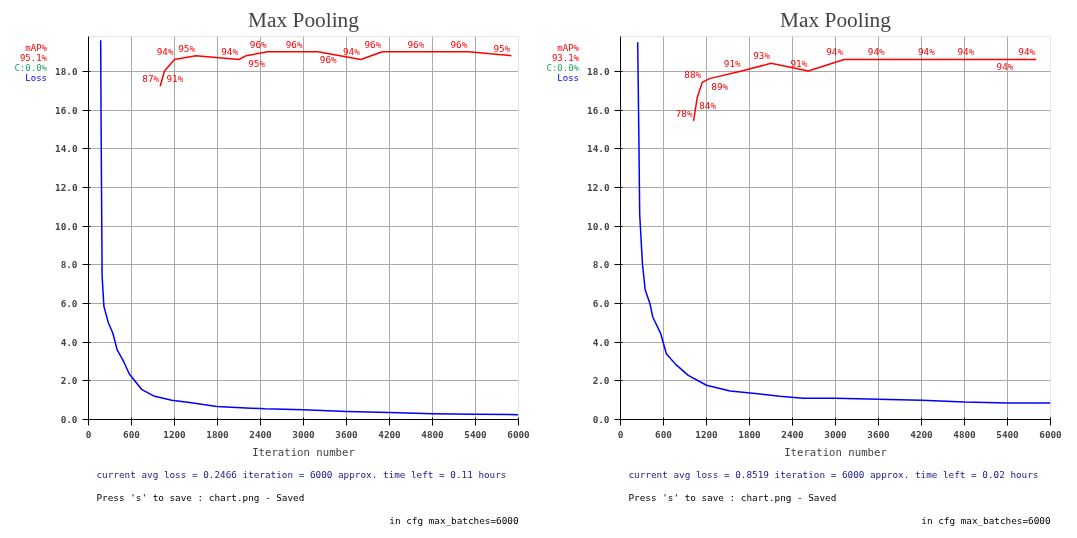 This screenshot has width=1077, height=538. I want to click on text: 95.1%, so click(32, 58).